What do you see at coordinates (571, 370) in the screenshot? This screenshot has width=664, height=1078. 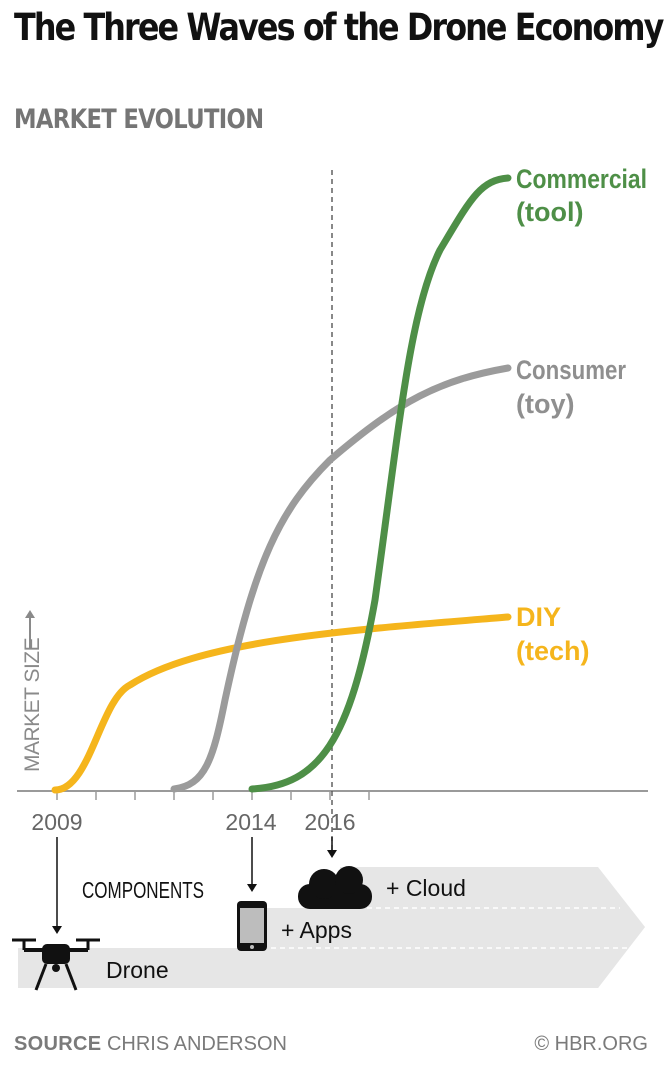 I see `series-label-consumer: Consumer` at bounding box center [571, 370].